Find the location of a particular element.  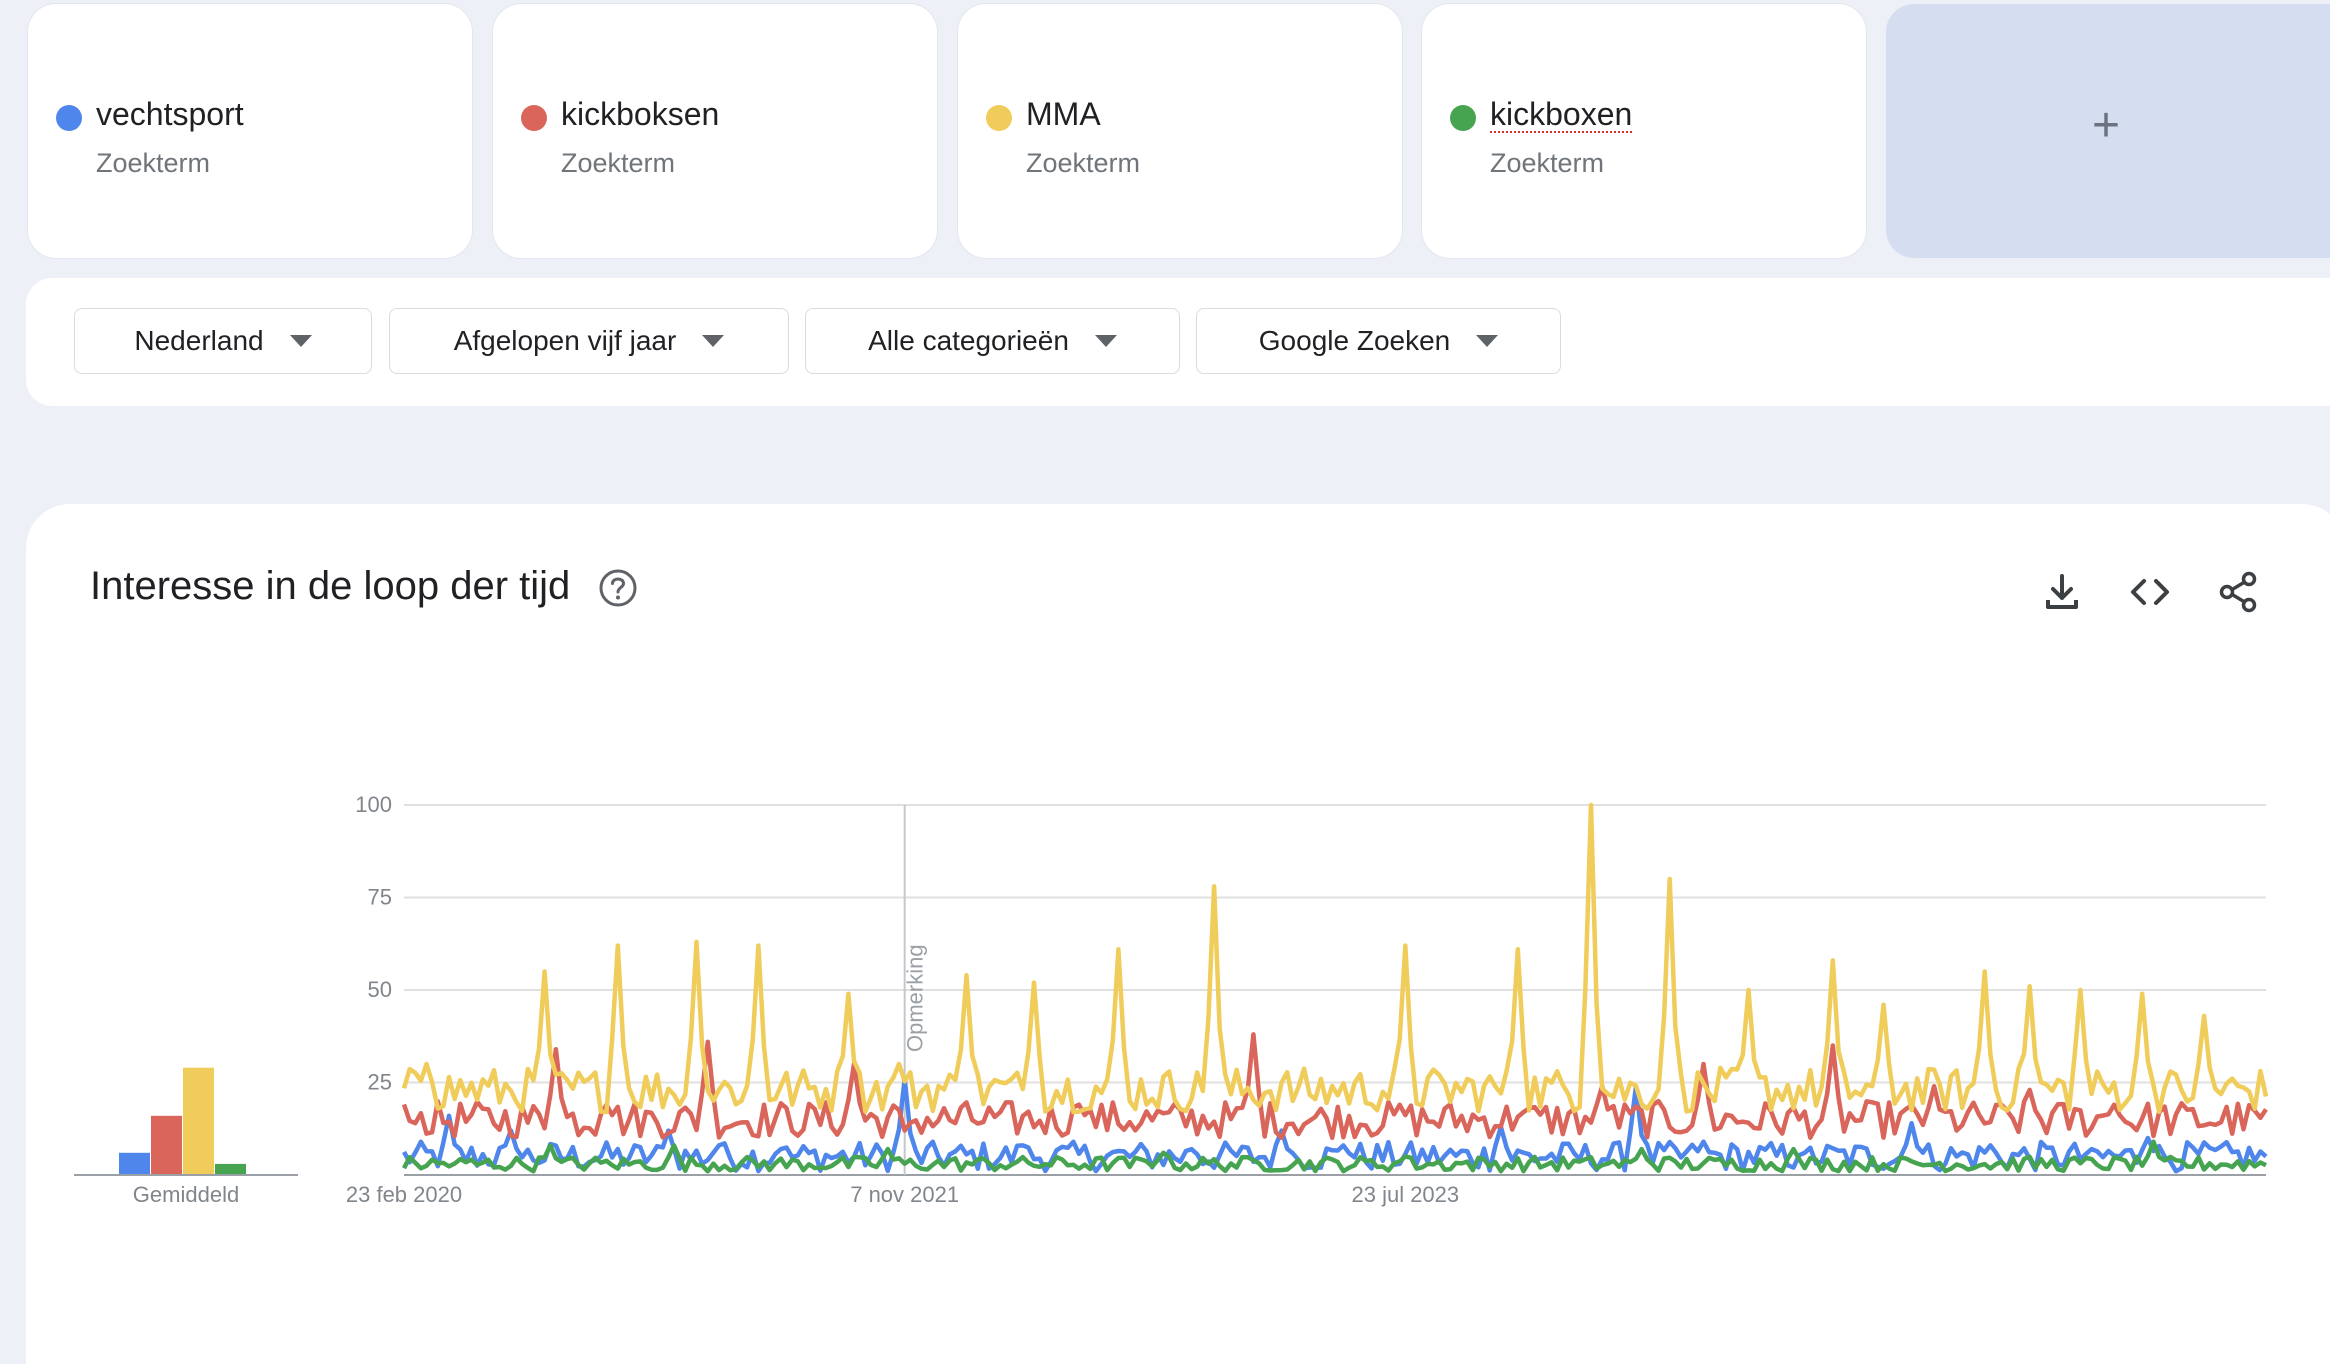

download-icon is located at coordinates (2062, 592).